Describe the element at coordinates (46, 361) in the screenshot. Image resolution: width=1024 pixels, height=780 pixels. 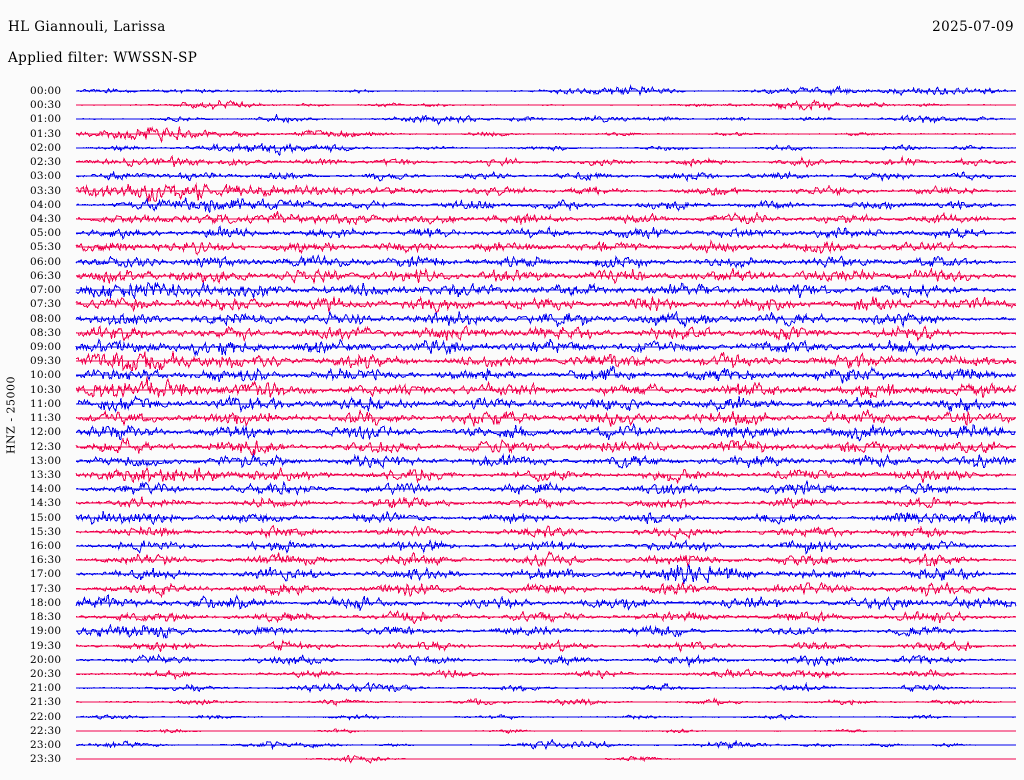
I see `row-time-label: 09:30` at that location.